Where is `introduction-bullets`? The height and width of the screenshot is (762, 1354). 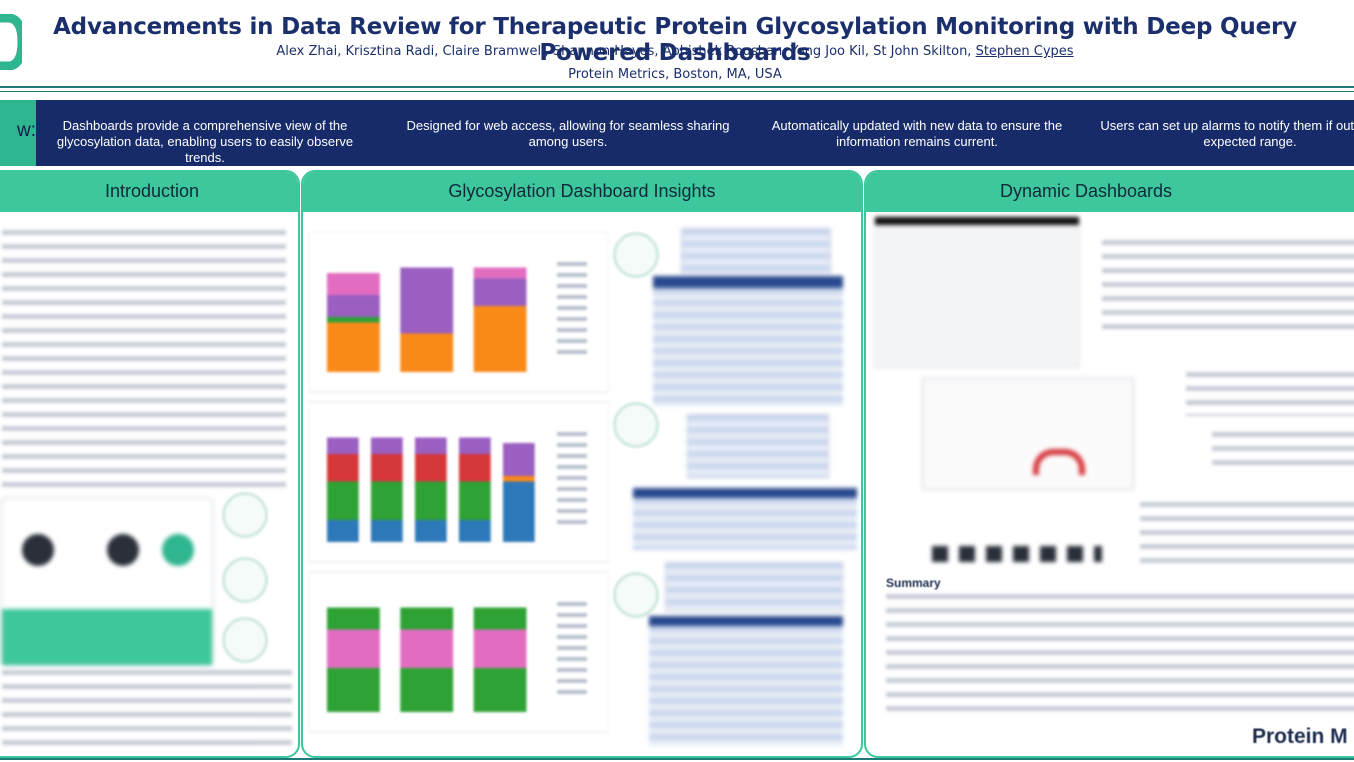 introduction-bullets is located at coordinates (147, 708).